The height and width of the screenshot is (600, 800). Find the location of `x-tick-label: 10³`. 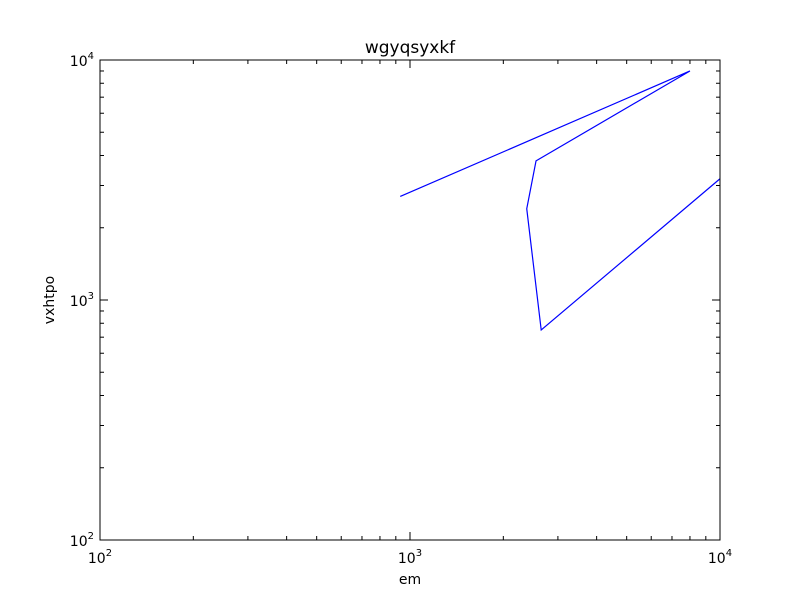

x-tick-label: 10³ is located at coordinates (410, 557).